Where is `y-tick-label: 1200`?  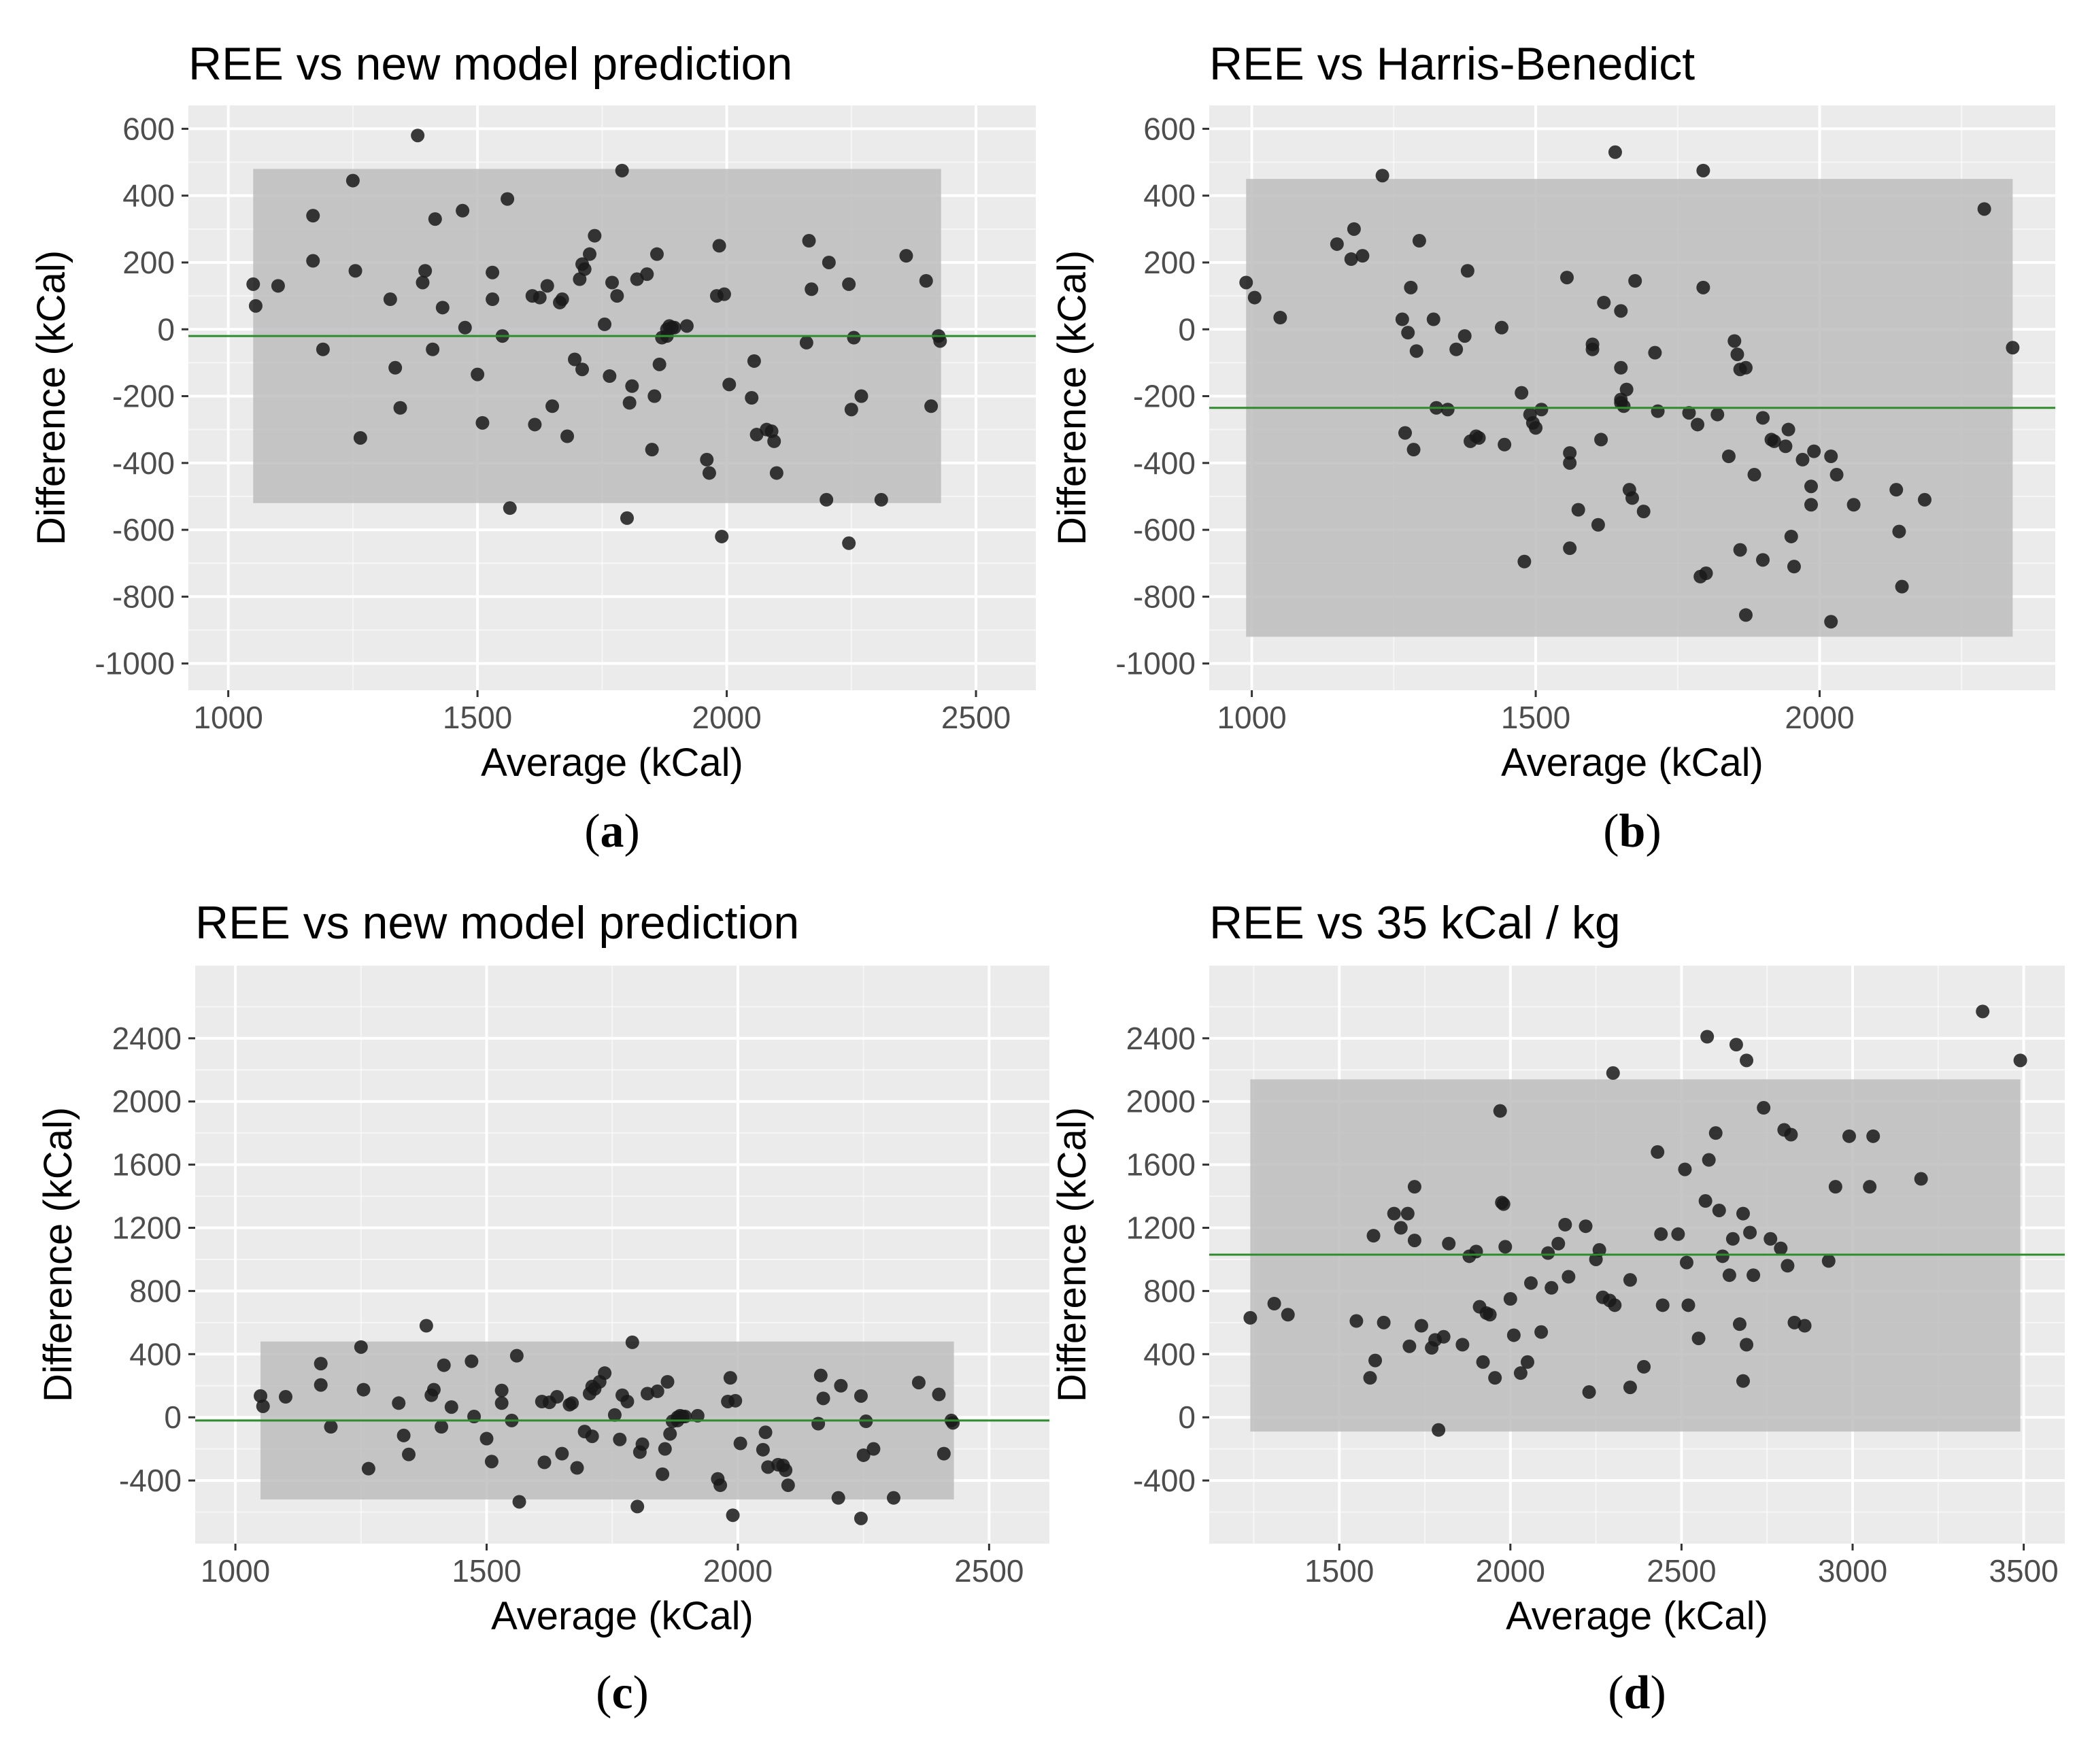
y-tick-label: 1200 is located at coordinates (1161, 1228).